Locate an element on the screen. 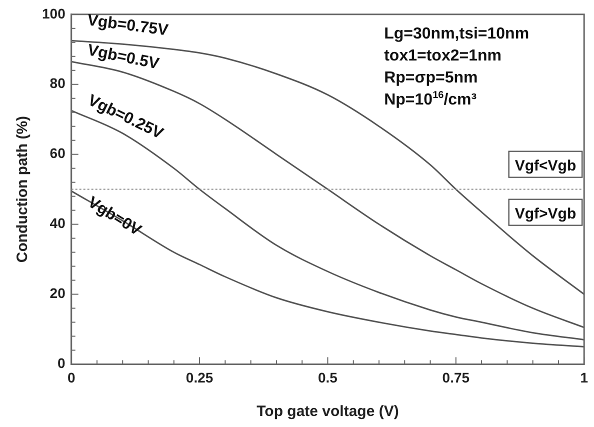  annotation: Vgf<Vgb is located at coordinates (545, 165).